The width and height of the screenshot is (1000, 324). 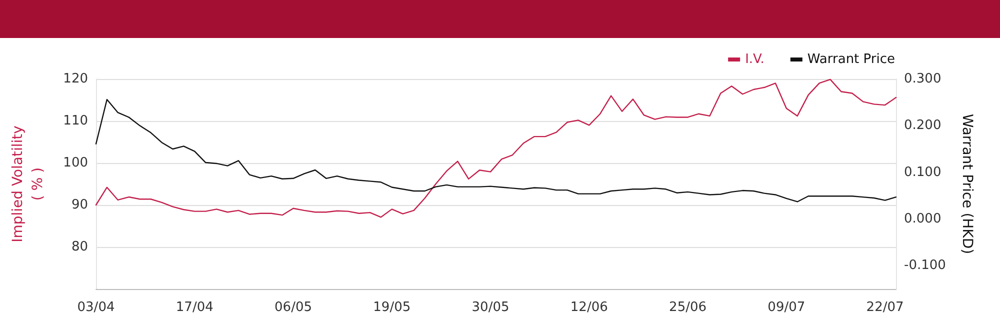 What do you see at coordinates (923, 172) in the screenshot?
I see `y2-tick-label: 0.100` at bounding box center [923, 172].